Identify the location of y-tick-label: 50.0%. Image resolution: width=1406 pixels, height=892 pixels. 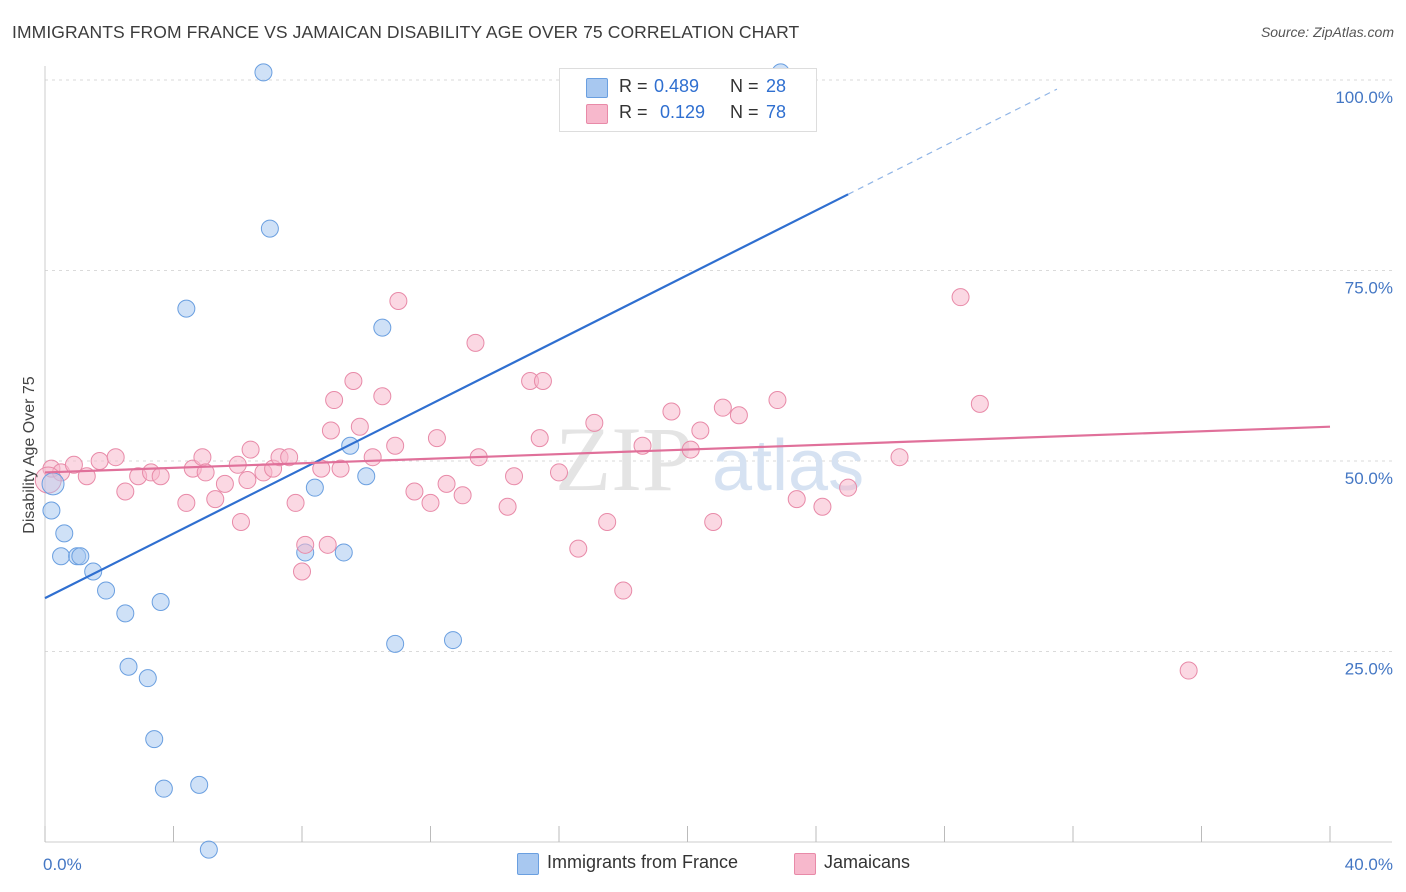
(1369, 478).